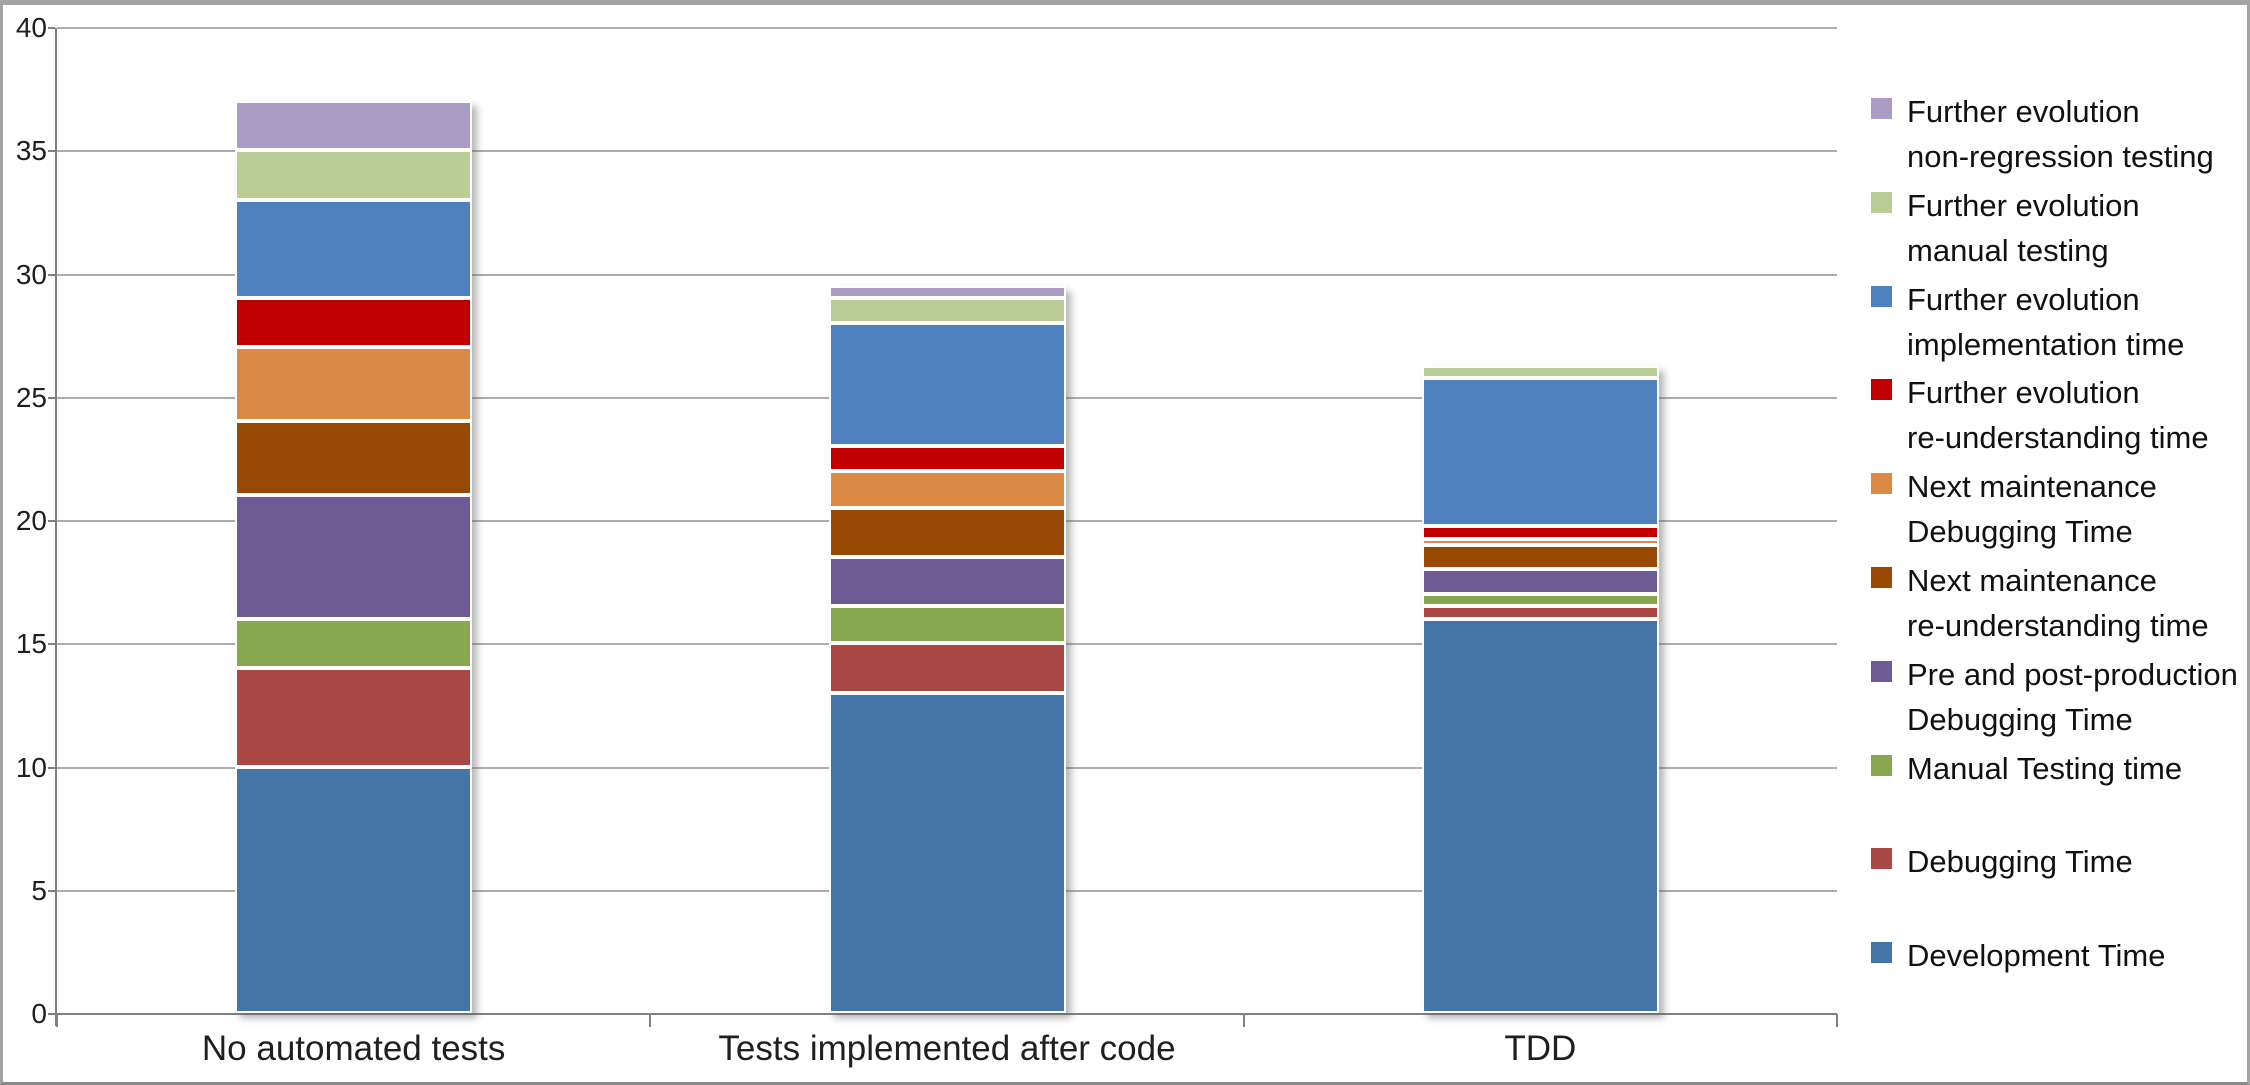  What do you see at coordinates (56, 527) in the screenshot?
I see `y-axis-line` at bounding box center [56, 527].